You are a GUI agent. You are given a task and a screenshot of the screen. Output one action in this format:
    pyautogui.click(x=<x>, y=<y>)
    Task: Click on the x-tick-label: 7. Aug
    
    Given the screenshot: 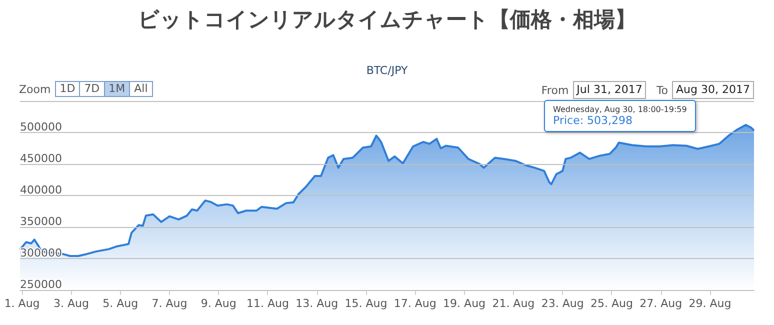 What is the action you would take?
    pyautogui.click(x=170, y=303)
    